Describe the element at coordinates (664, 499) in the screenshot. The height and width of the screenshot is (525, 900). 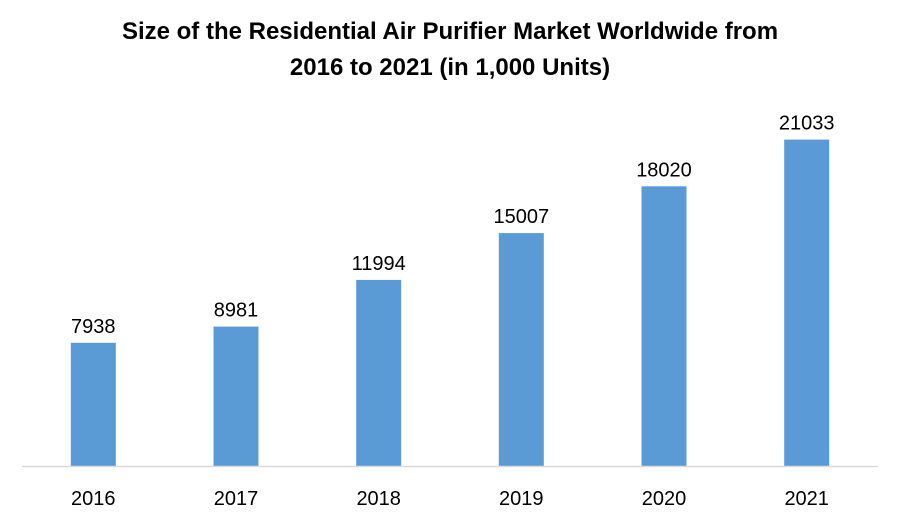
I see `x-tick-label-2020: 2020` at that location.